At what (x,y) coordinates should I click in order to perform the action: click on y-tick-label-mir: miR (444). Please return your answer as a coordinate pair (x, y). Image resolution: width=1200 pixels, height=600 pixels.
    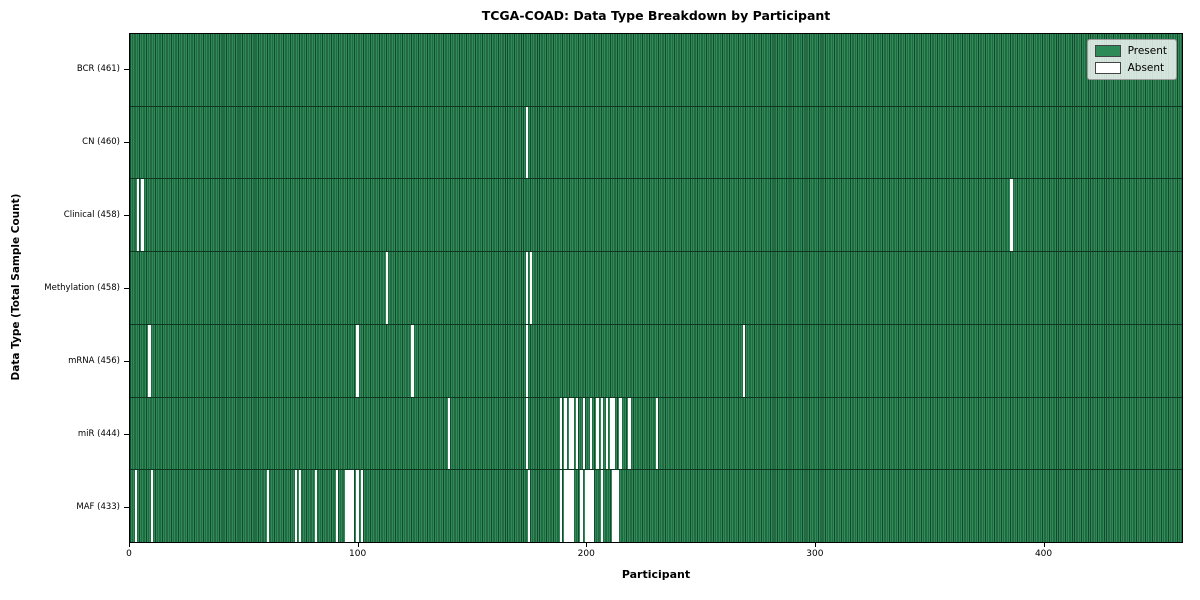
    Looking at the image, I should click on (98, 433).